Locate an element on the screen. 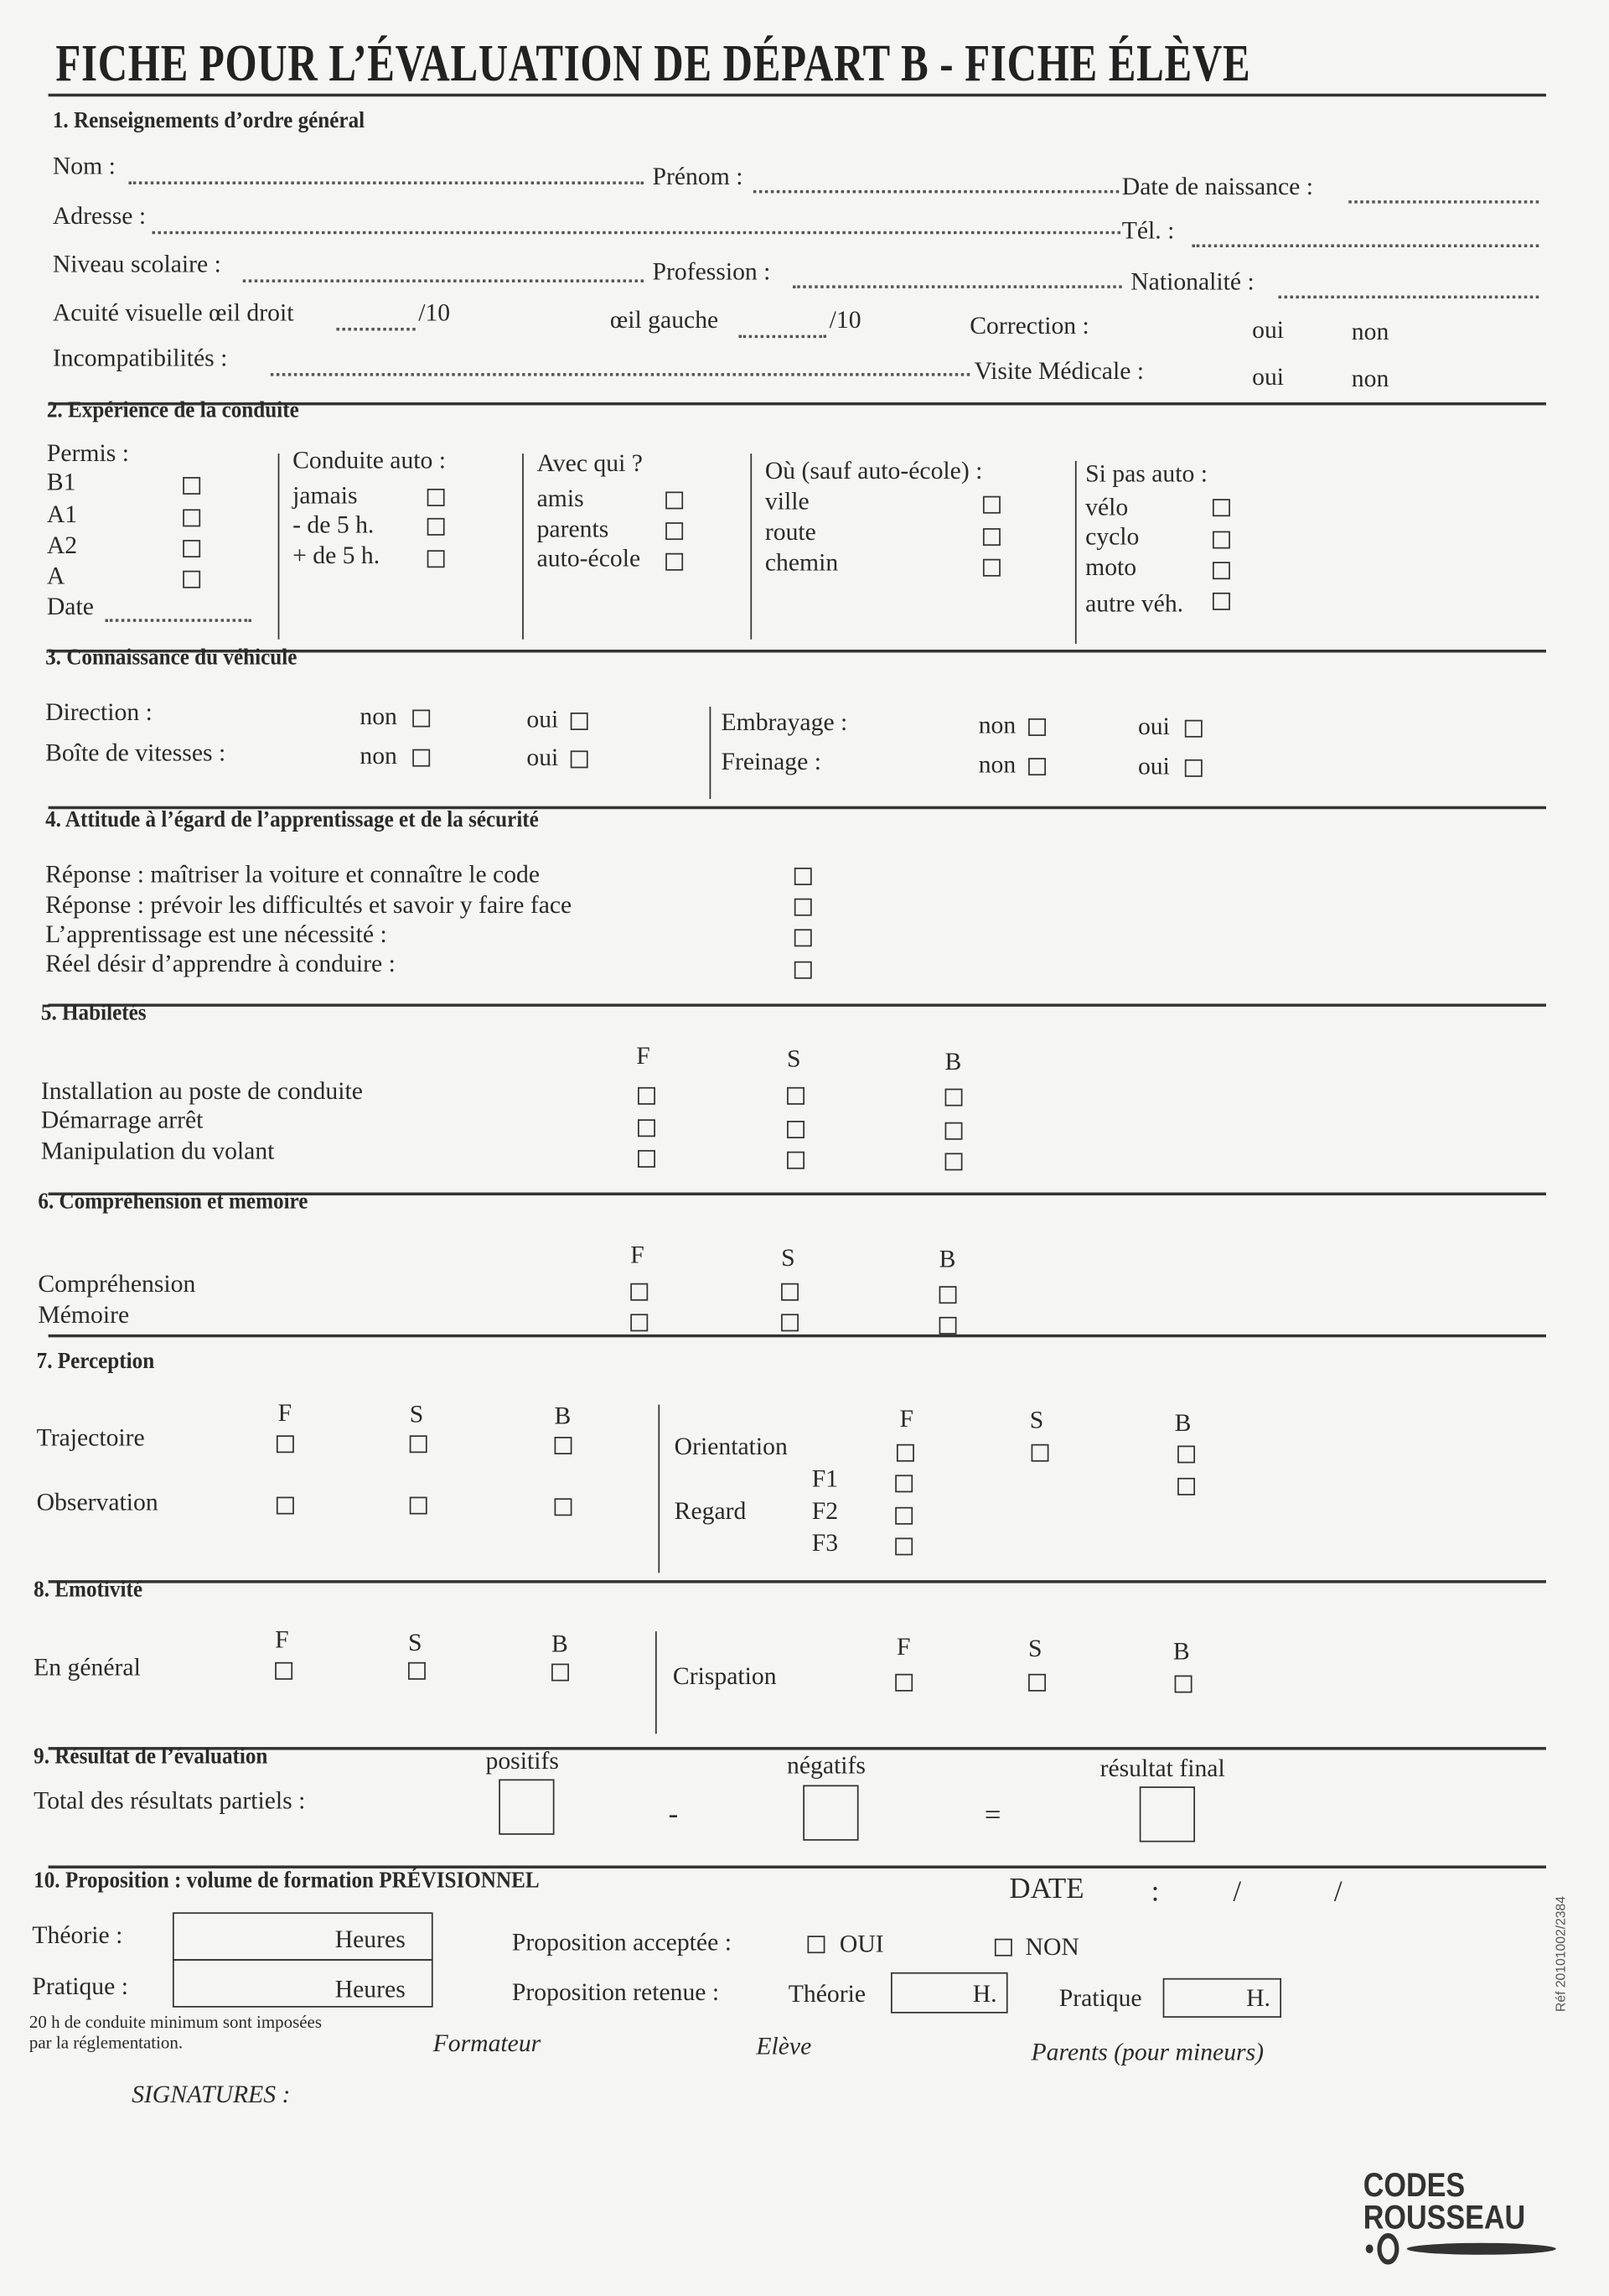  visite-non: non is located at coordinates (1370, 378).